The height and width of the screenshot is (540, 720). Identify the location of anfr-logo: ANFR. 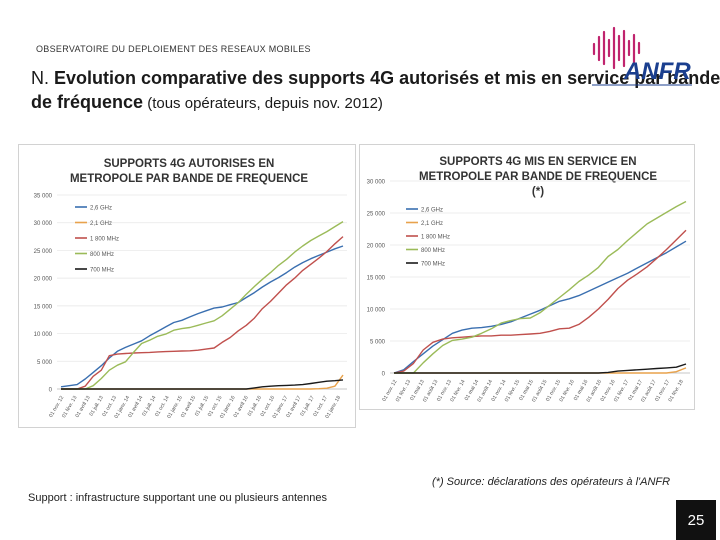
(642, 56).